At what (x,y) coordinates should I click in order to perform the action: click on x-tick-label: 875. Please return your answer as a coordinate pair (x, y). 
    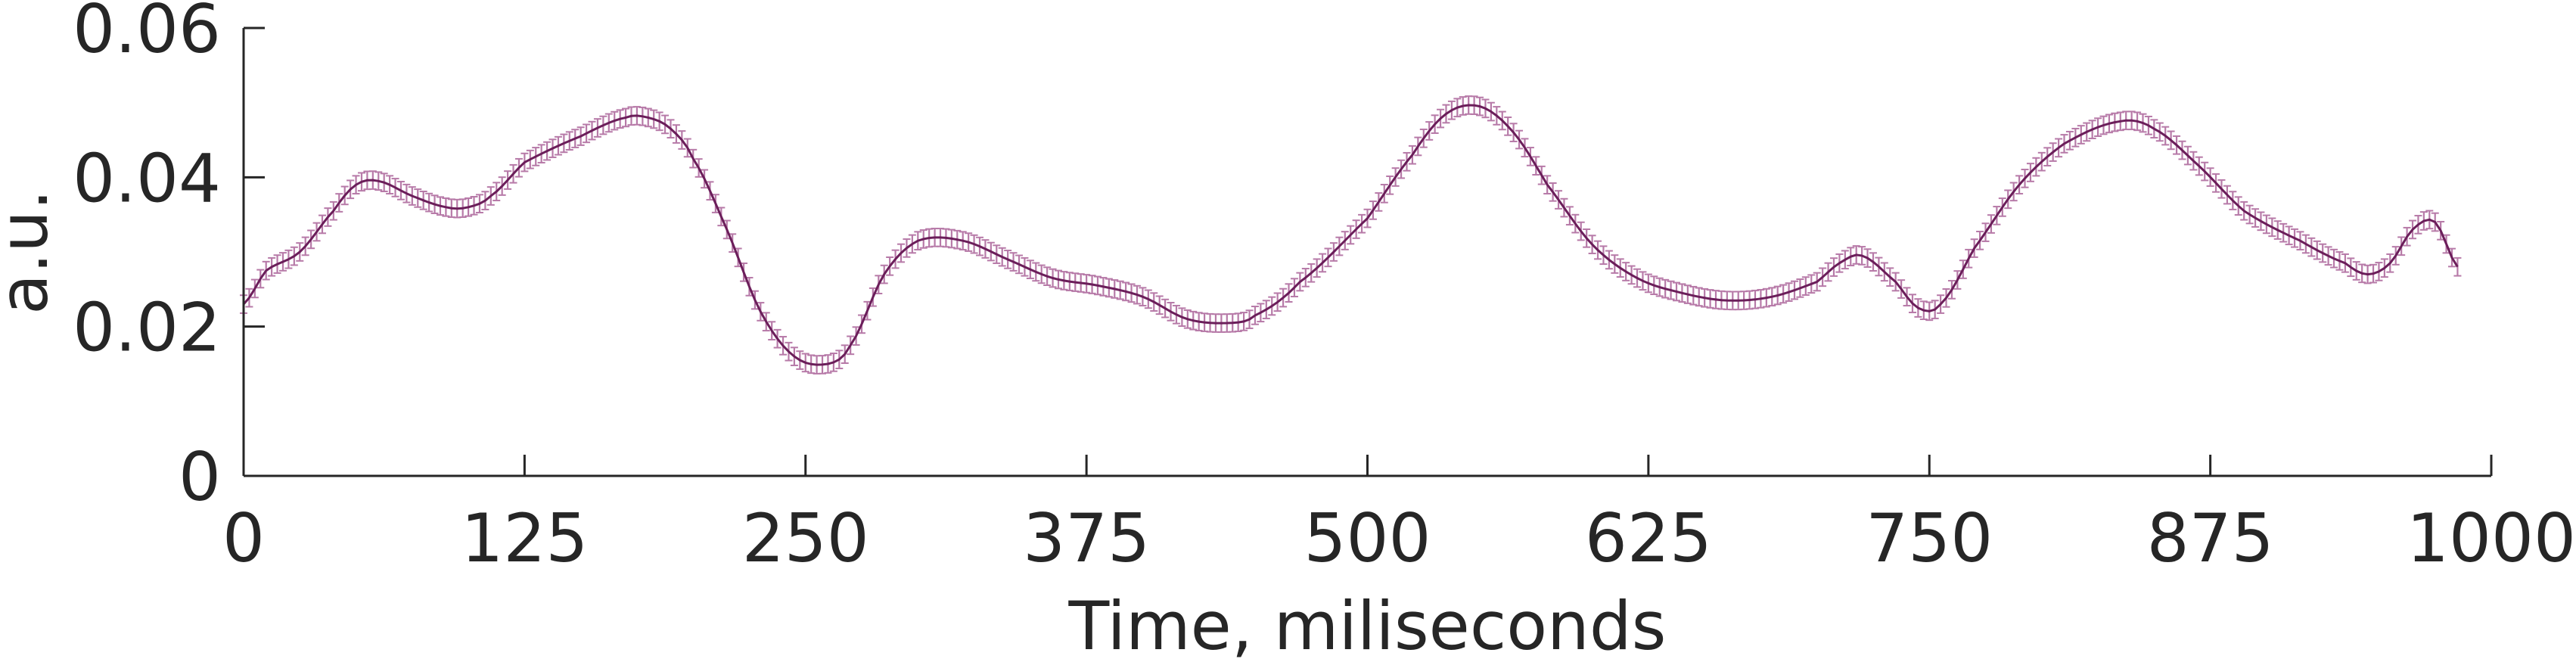
    Looking at the image, I should click on (2210, 538).